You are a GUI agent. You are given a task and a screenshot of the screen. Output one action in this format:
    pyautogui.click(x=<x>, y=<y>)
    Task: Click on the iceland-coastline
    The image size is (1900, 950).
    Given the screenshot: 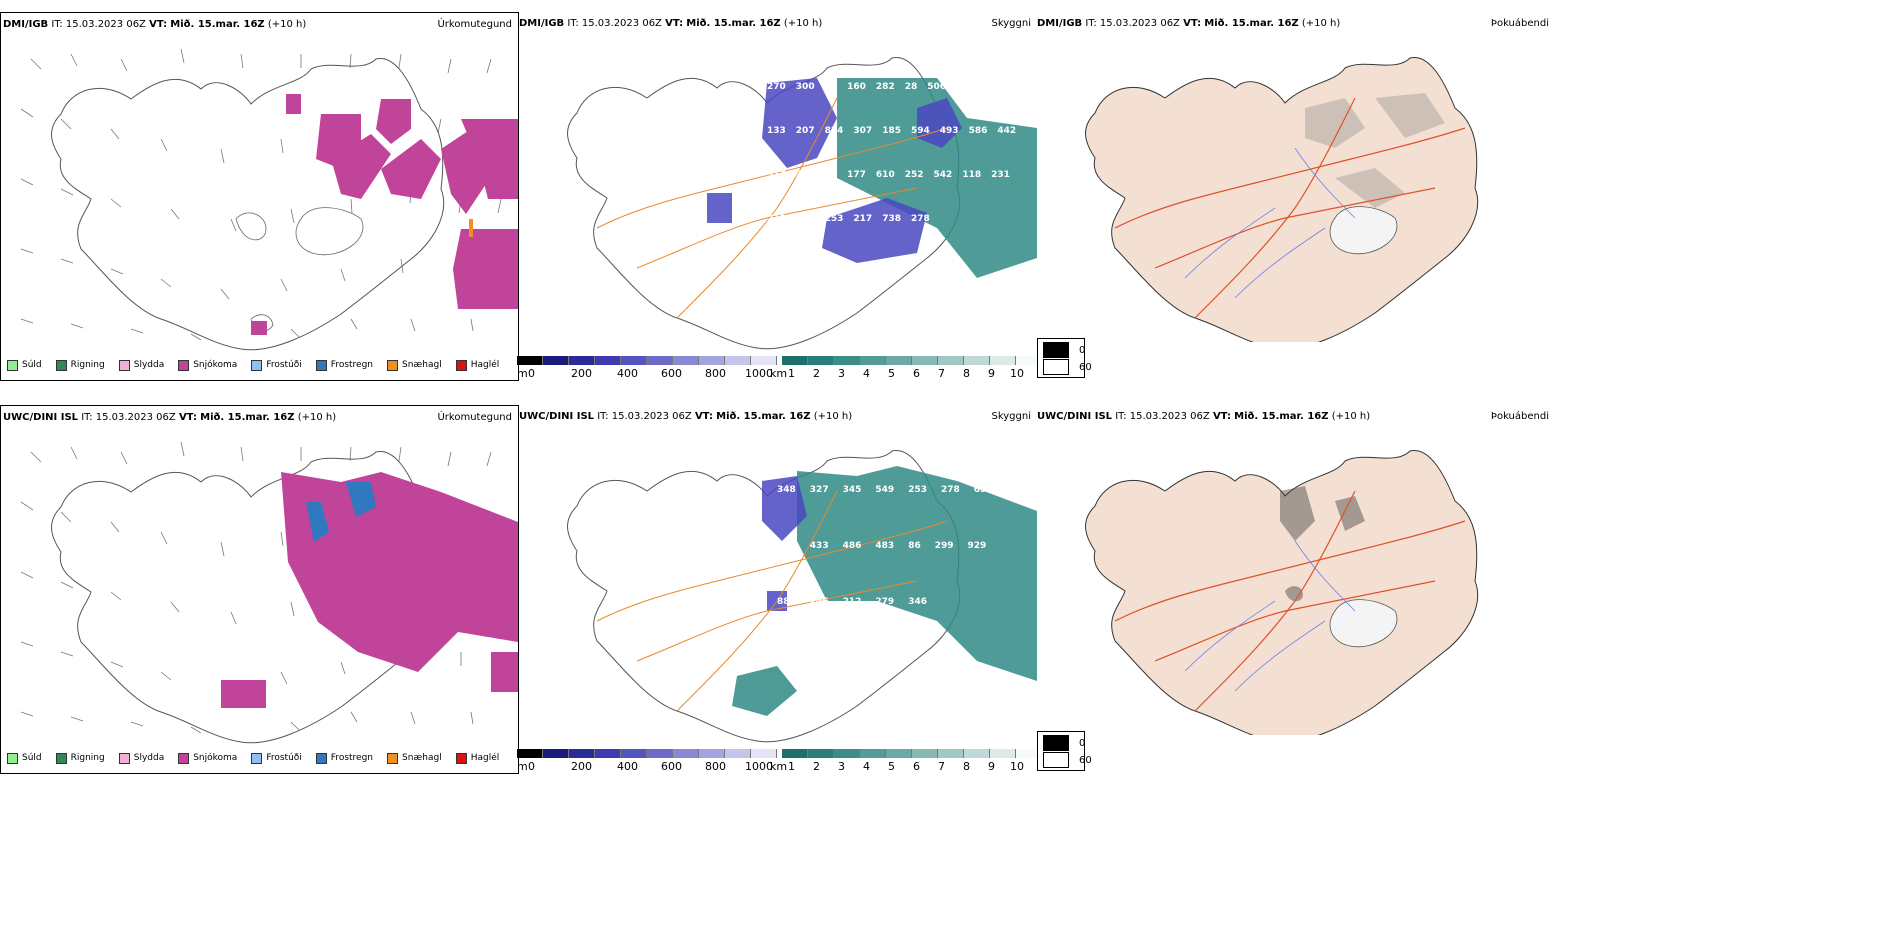 What is the action you would take?
    pyautogui.click(x=248, y=204)
    